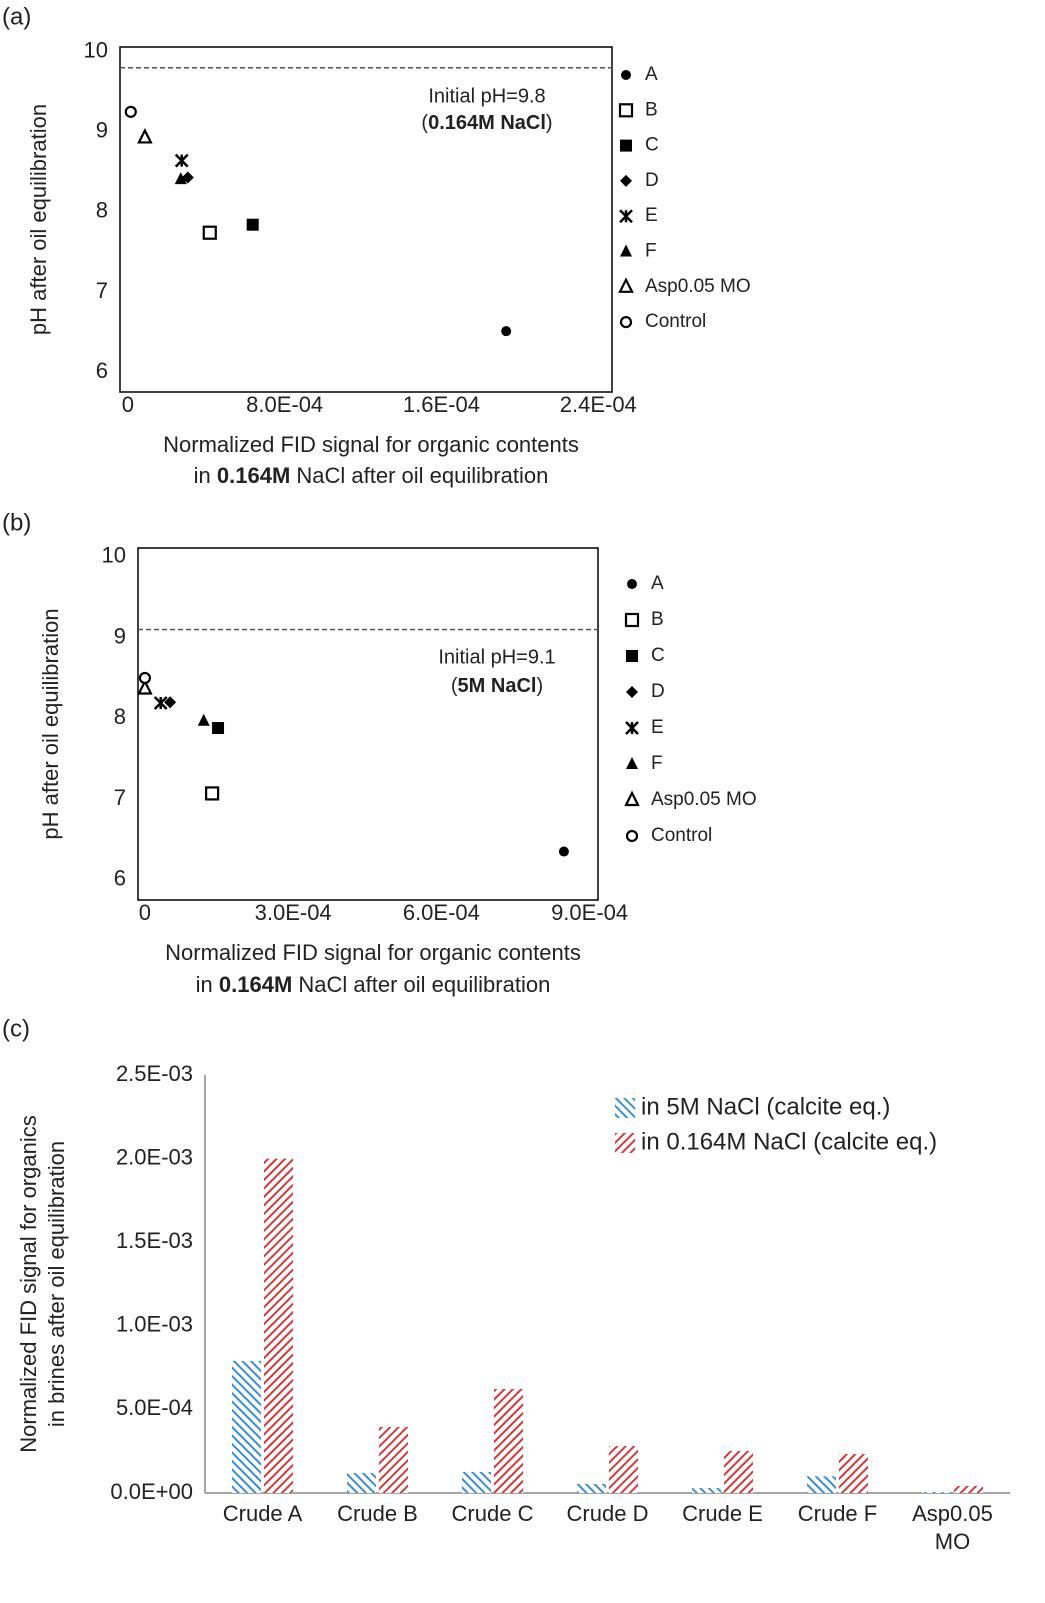  I want to click on text-part: 0.164M, so click(255, 984).